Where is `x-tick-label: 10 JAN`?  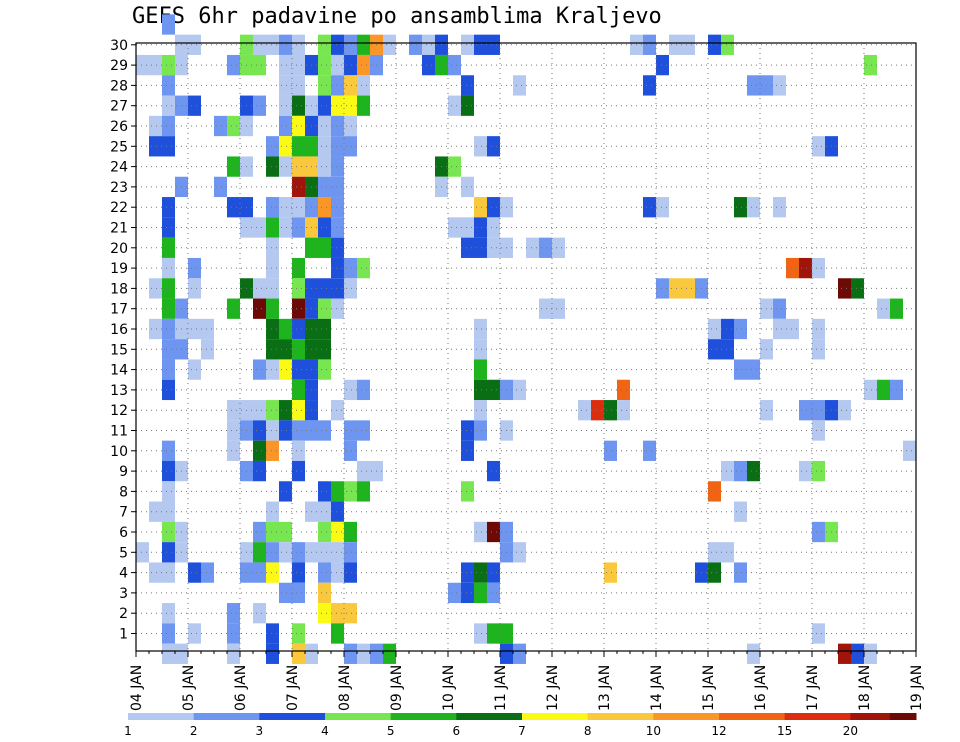 x-tick-label: 10 JAN is located at coordinates (449, 688).